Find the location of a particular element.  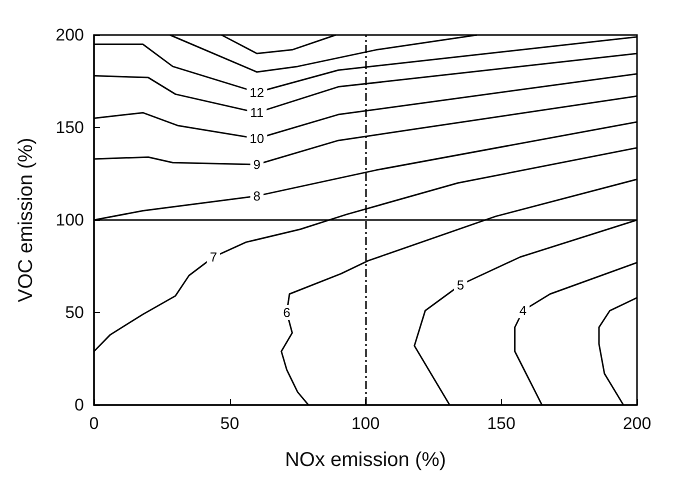

x-tick-label: 100 is located at coordinates (365, 423).